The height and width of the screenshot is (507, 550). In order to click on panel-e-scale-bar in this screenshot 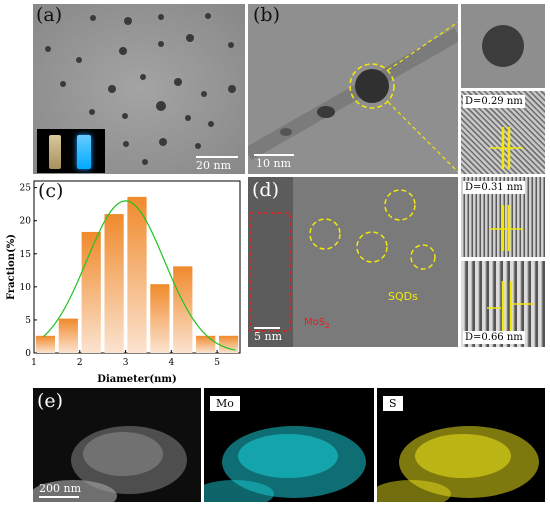, I will do `click(59, 497)`.